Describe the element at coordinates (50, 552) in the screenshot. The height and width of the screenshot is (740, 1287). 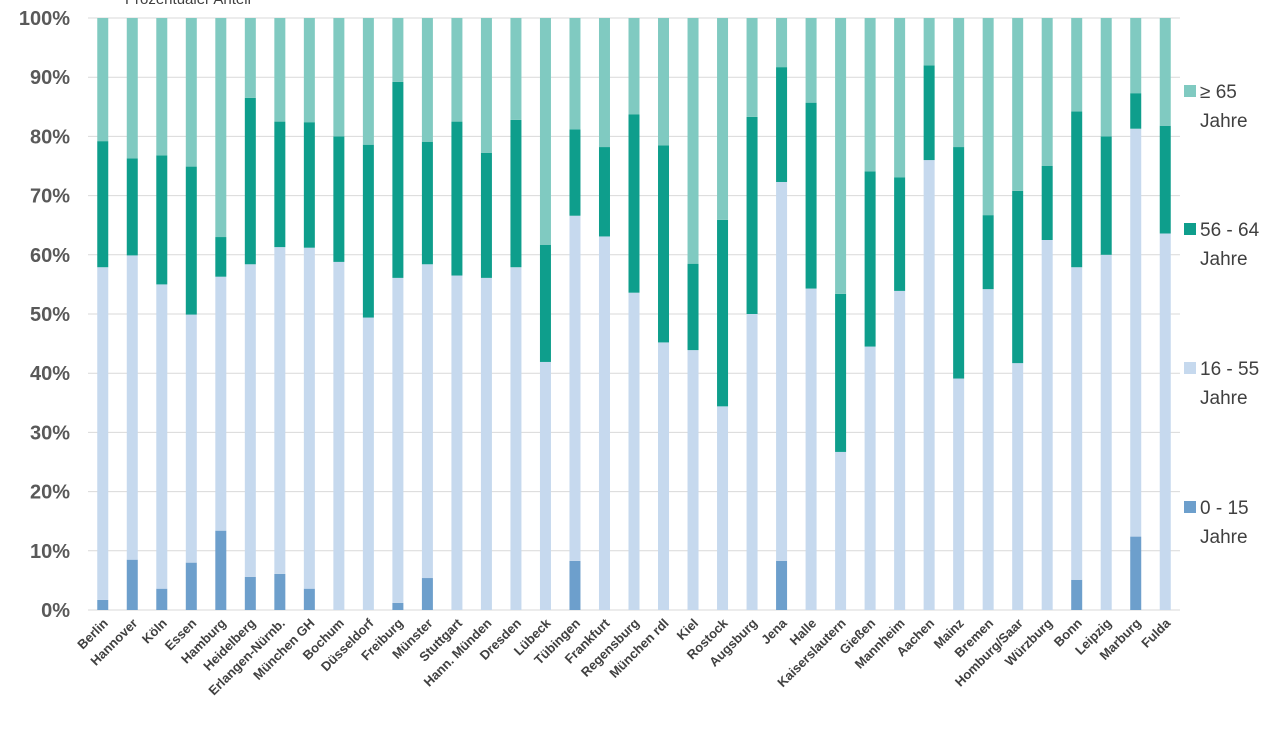
I see `y-tick-label: 10%` at that location.